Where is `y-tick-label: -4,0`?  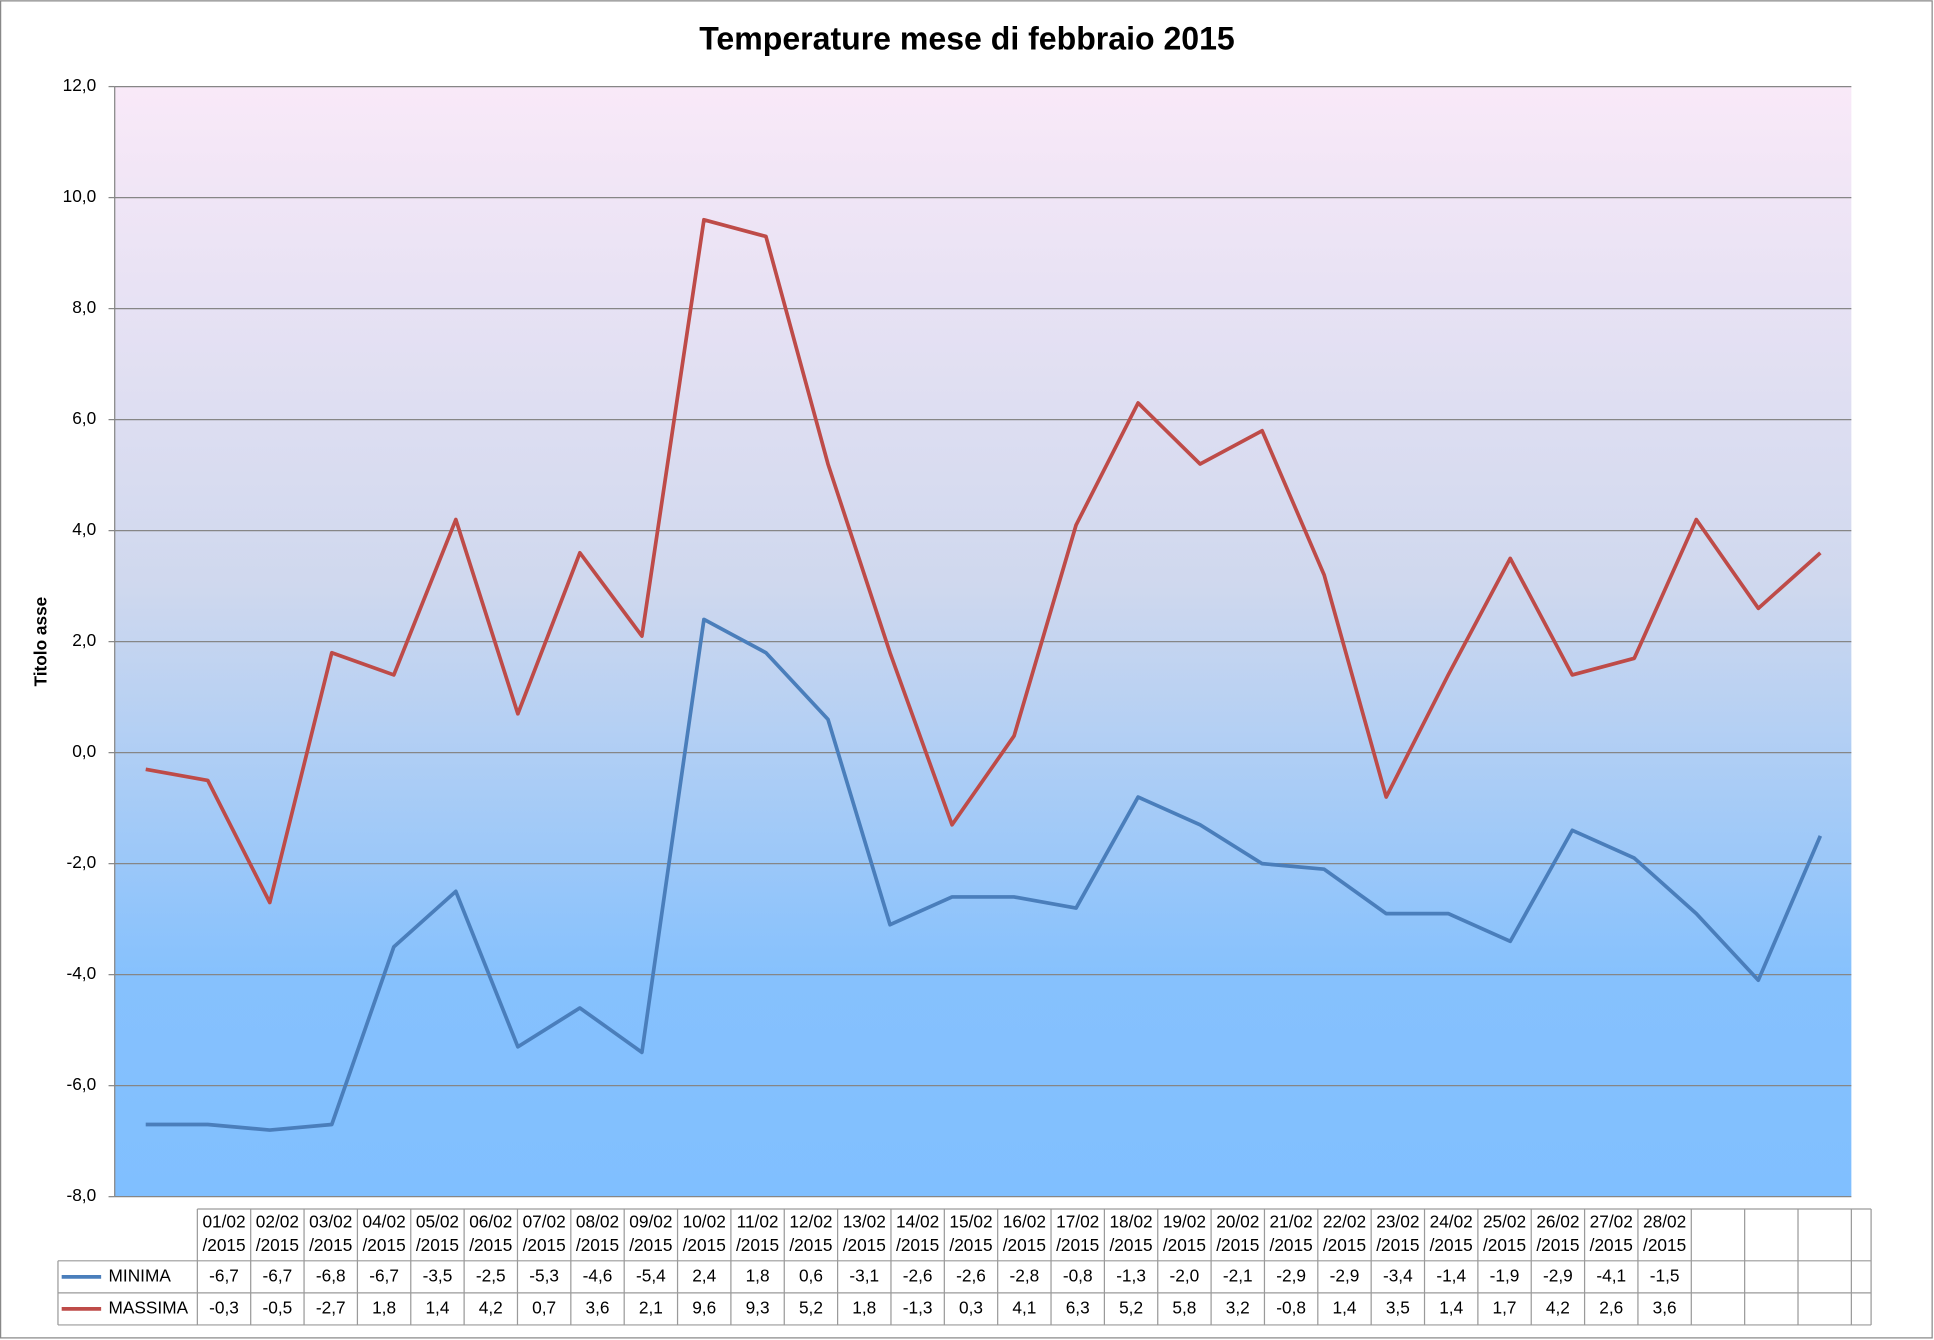
y-tick-label: -4,0 is located at coordinates (81, 973).